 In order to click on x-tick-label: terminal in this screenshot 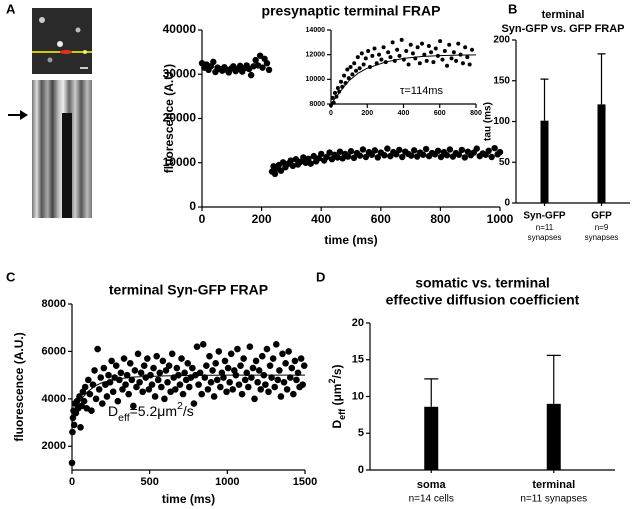, I will do `click(553, 485)`.